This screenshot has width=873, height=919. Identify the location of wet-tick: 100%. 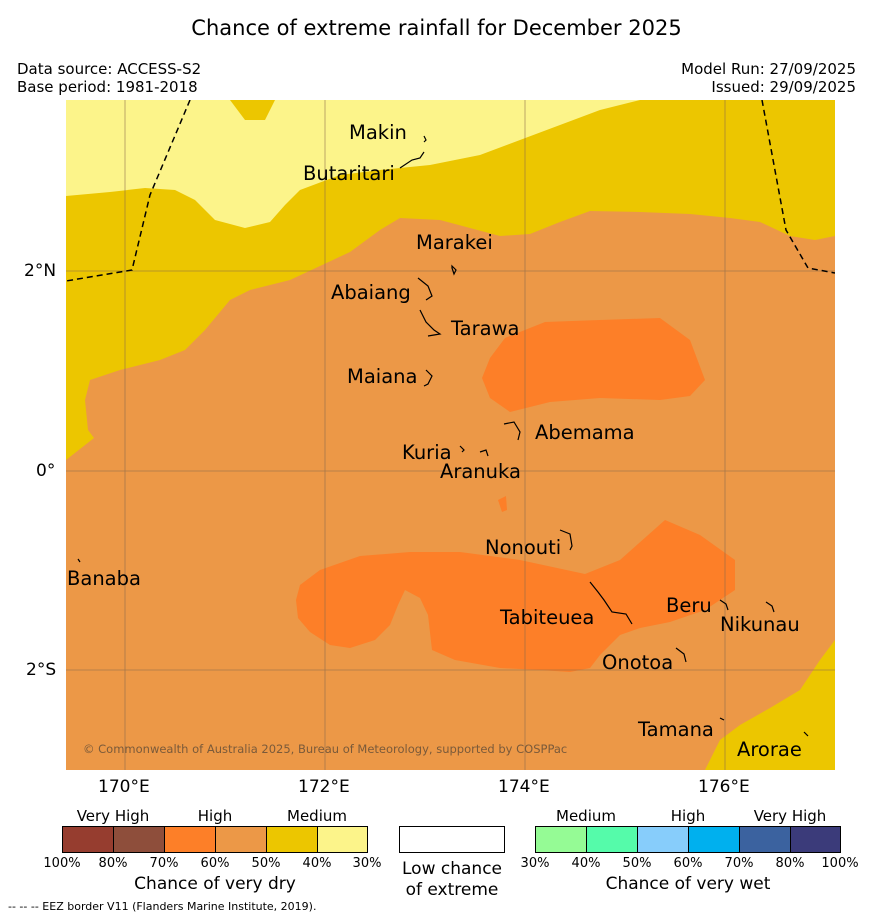
(840, 863).